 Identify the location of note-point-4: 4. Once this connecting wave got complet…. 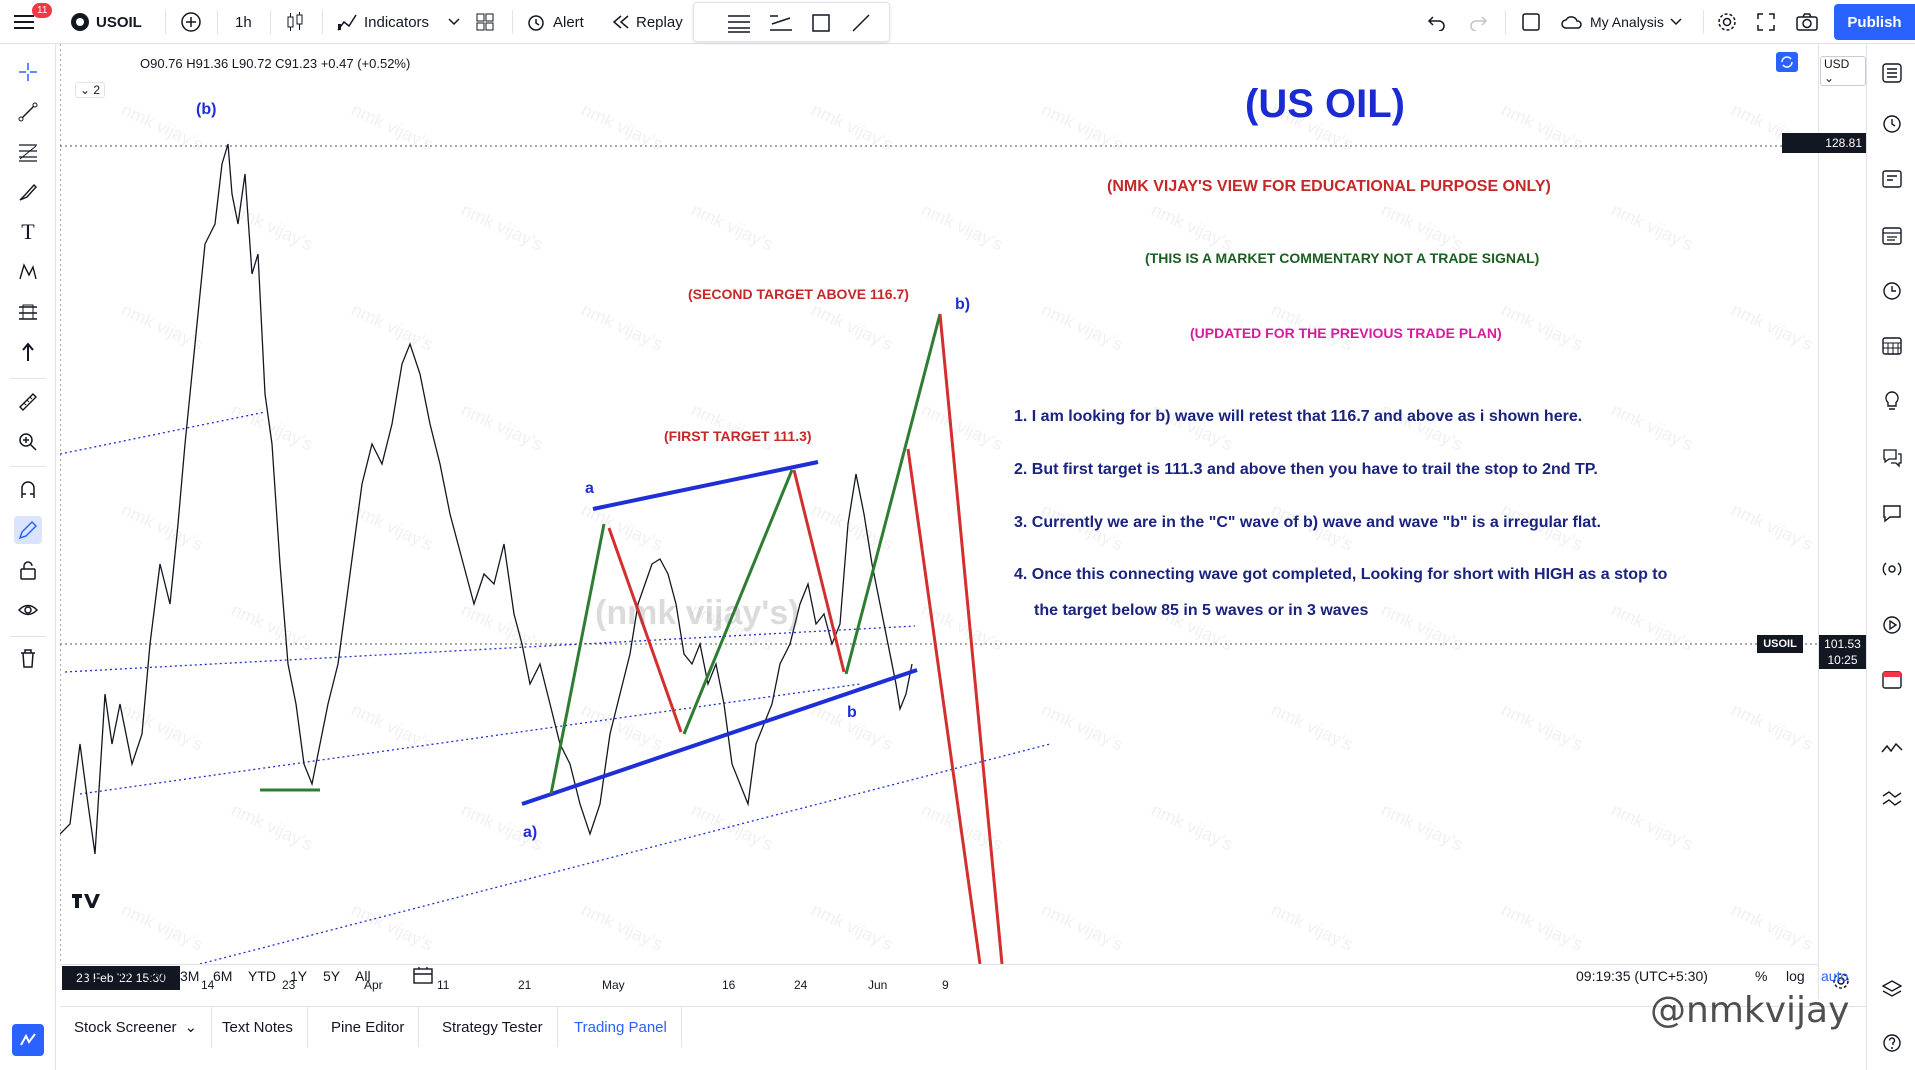
(1341, 574).